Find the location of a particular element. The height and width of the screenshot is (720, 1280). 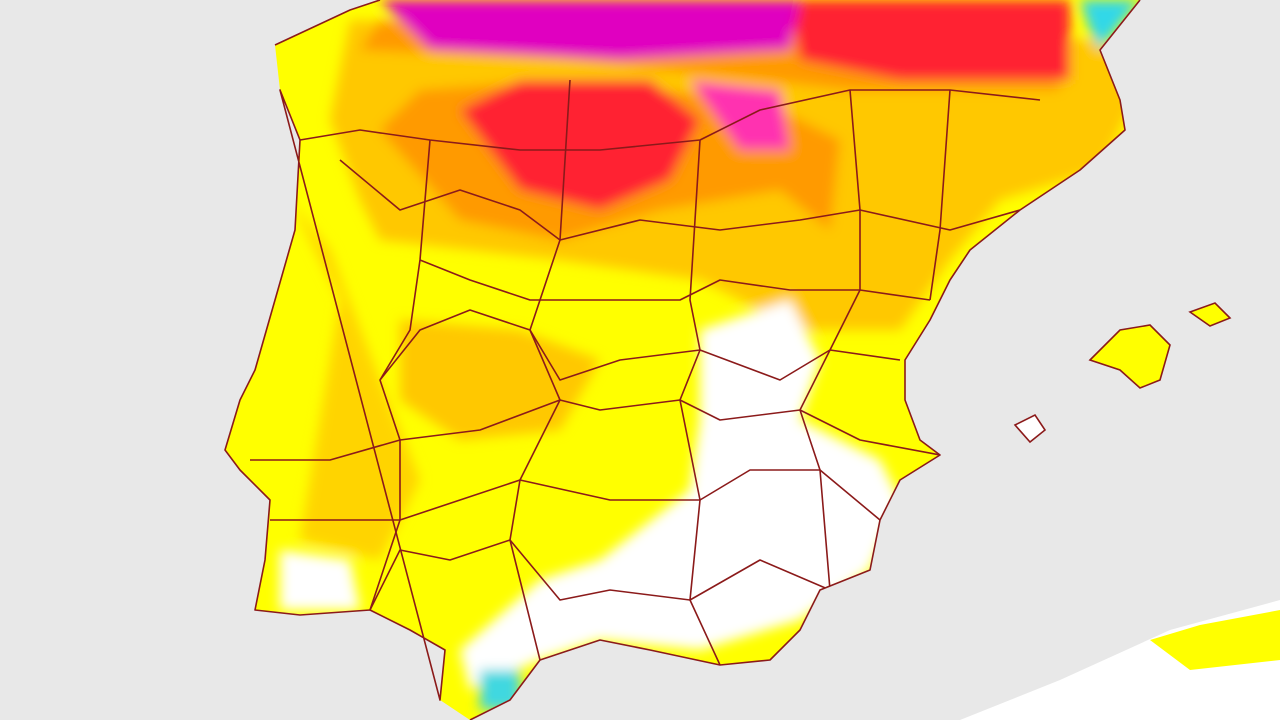

africa-warm-zone is located at coordinates (1215, 640).